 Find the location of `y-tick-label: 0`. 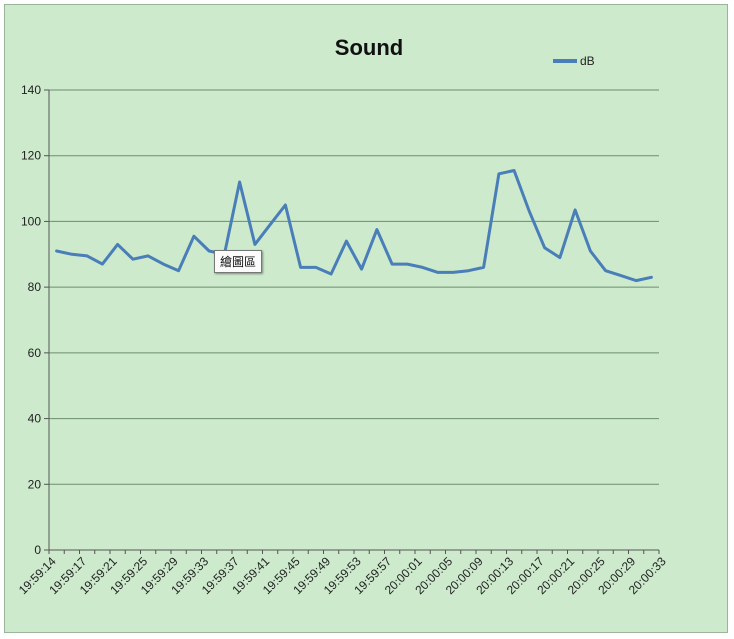

y-tick-label: 0 is located at coordinates (37, 550).